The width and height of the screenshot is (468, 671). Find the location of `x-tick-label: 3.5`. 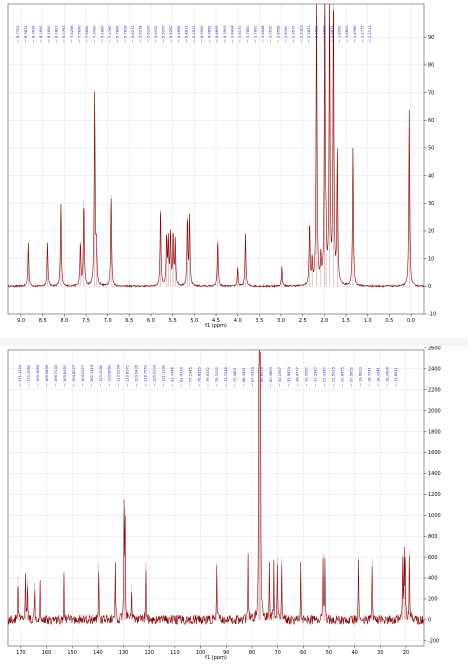

x-tick-label: 3.5 is located at coordinates (259, 321).